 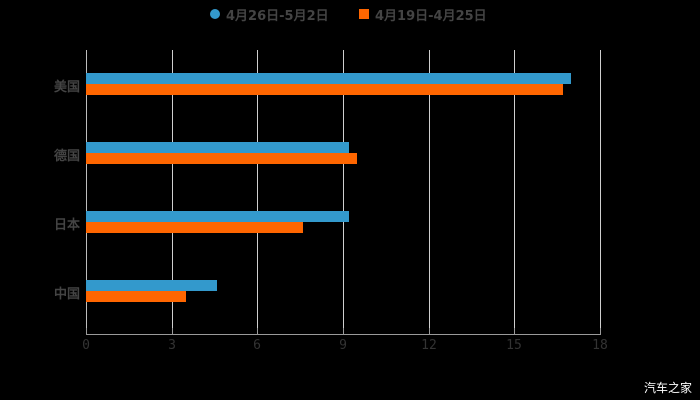 I want to click on legend-circle-icon, so click(x=215, y=14).